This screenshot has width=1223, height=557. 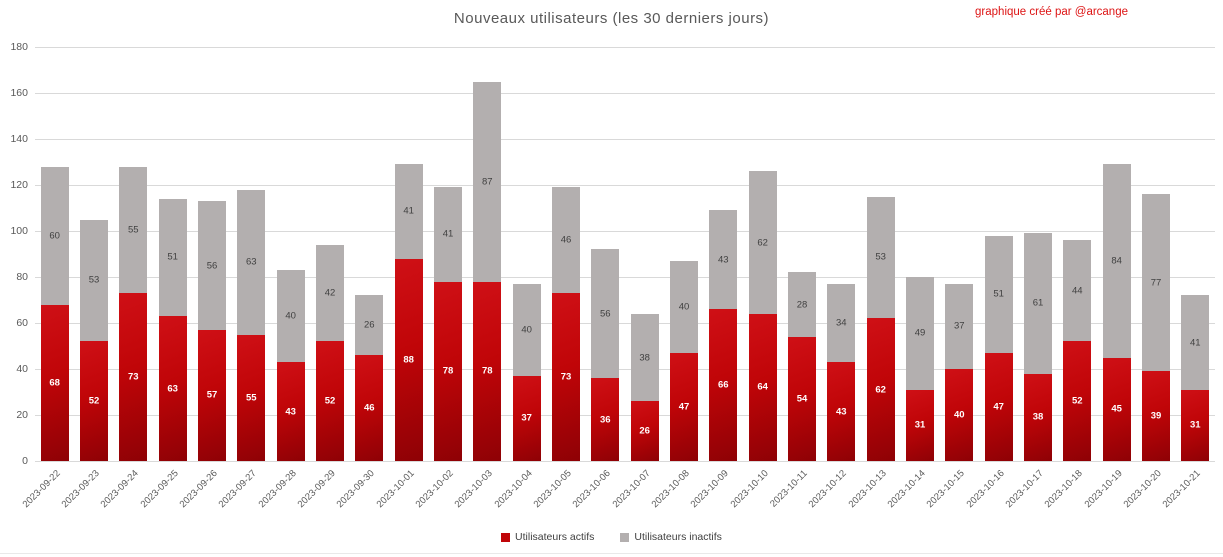 I want to click on bar-value-inactive: 60, so click(x=54, y=236).